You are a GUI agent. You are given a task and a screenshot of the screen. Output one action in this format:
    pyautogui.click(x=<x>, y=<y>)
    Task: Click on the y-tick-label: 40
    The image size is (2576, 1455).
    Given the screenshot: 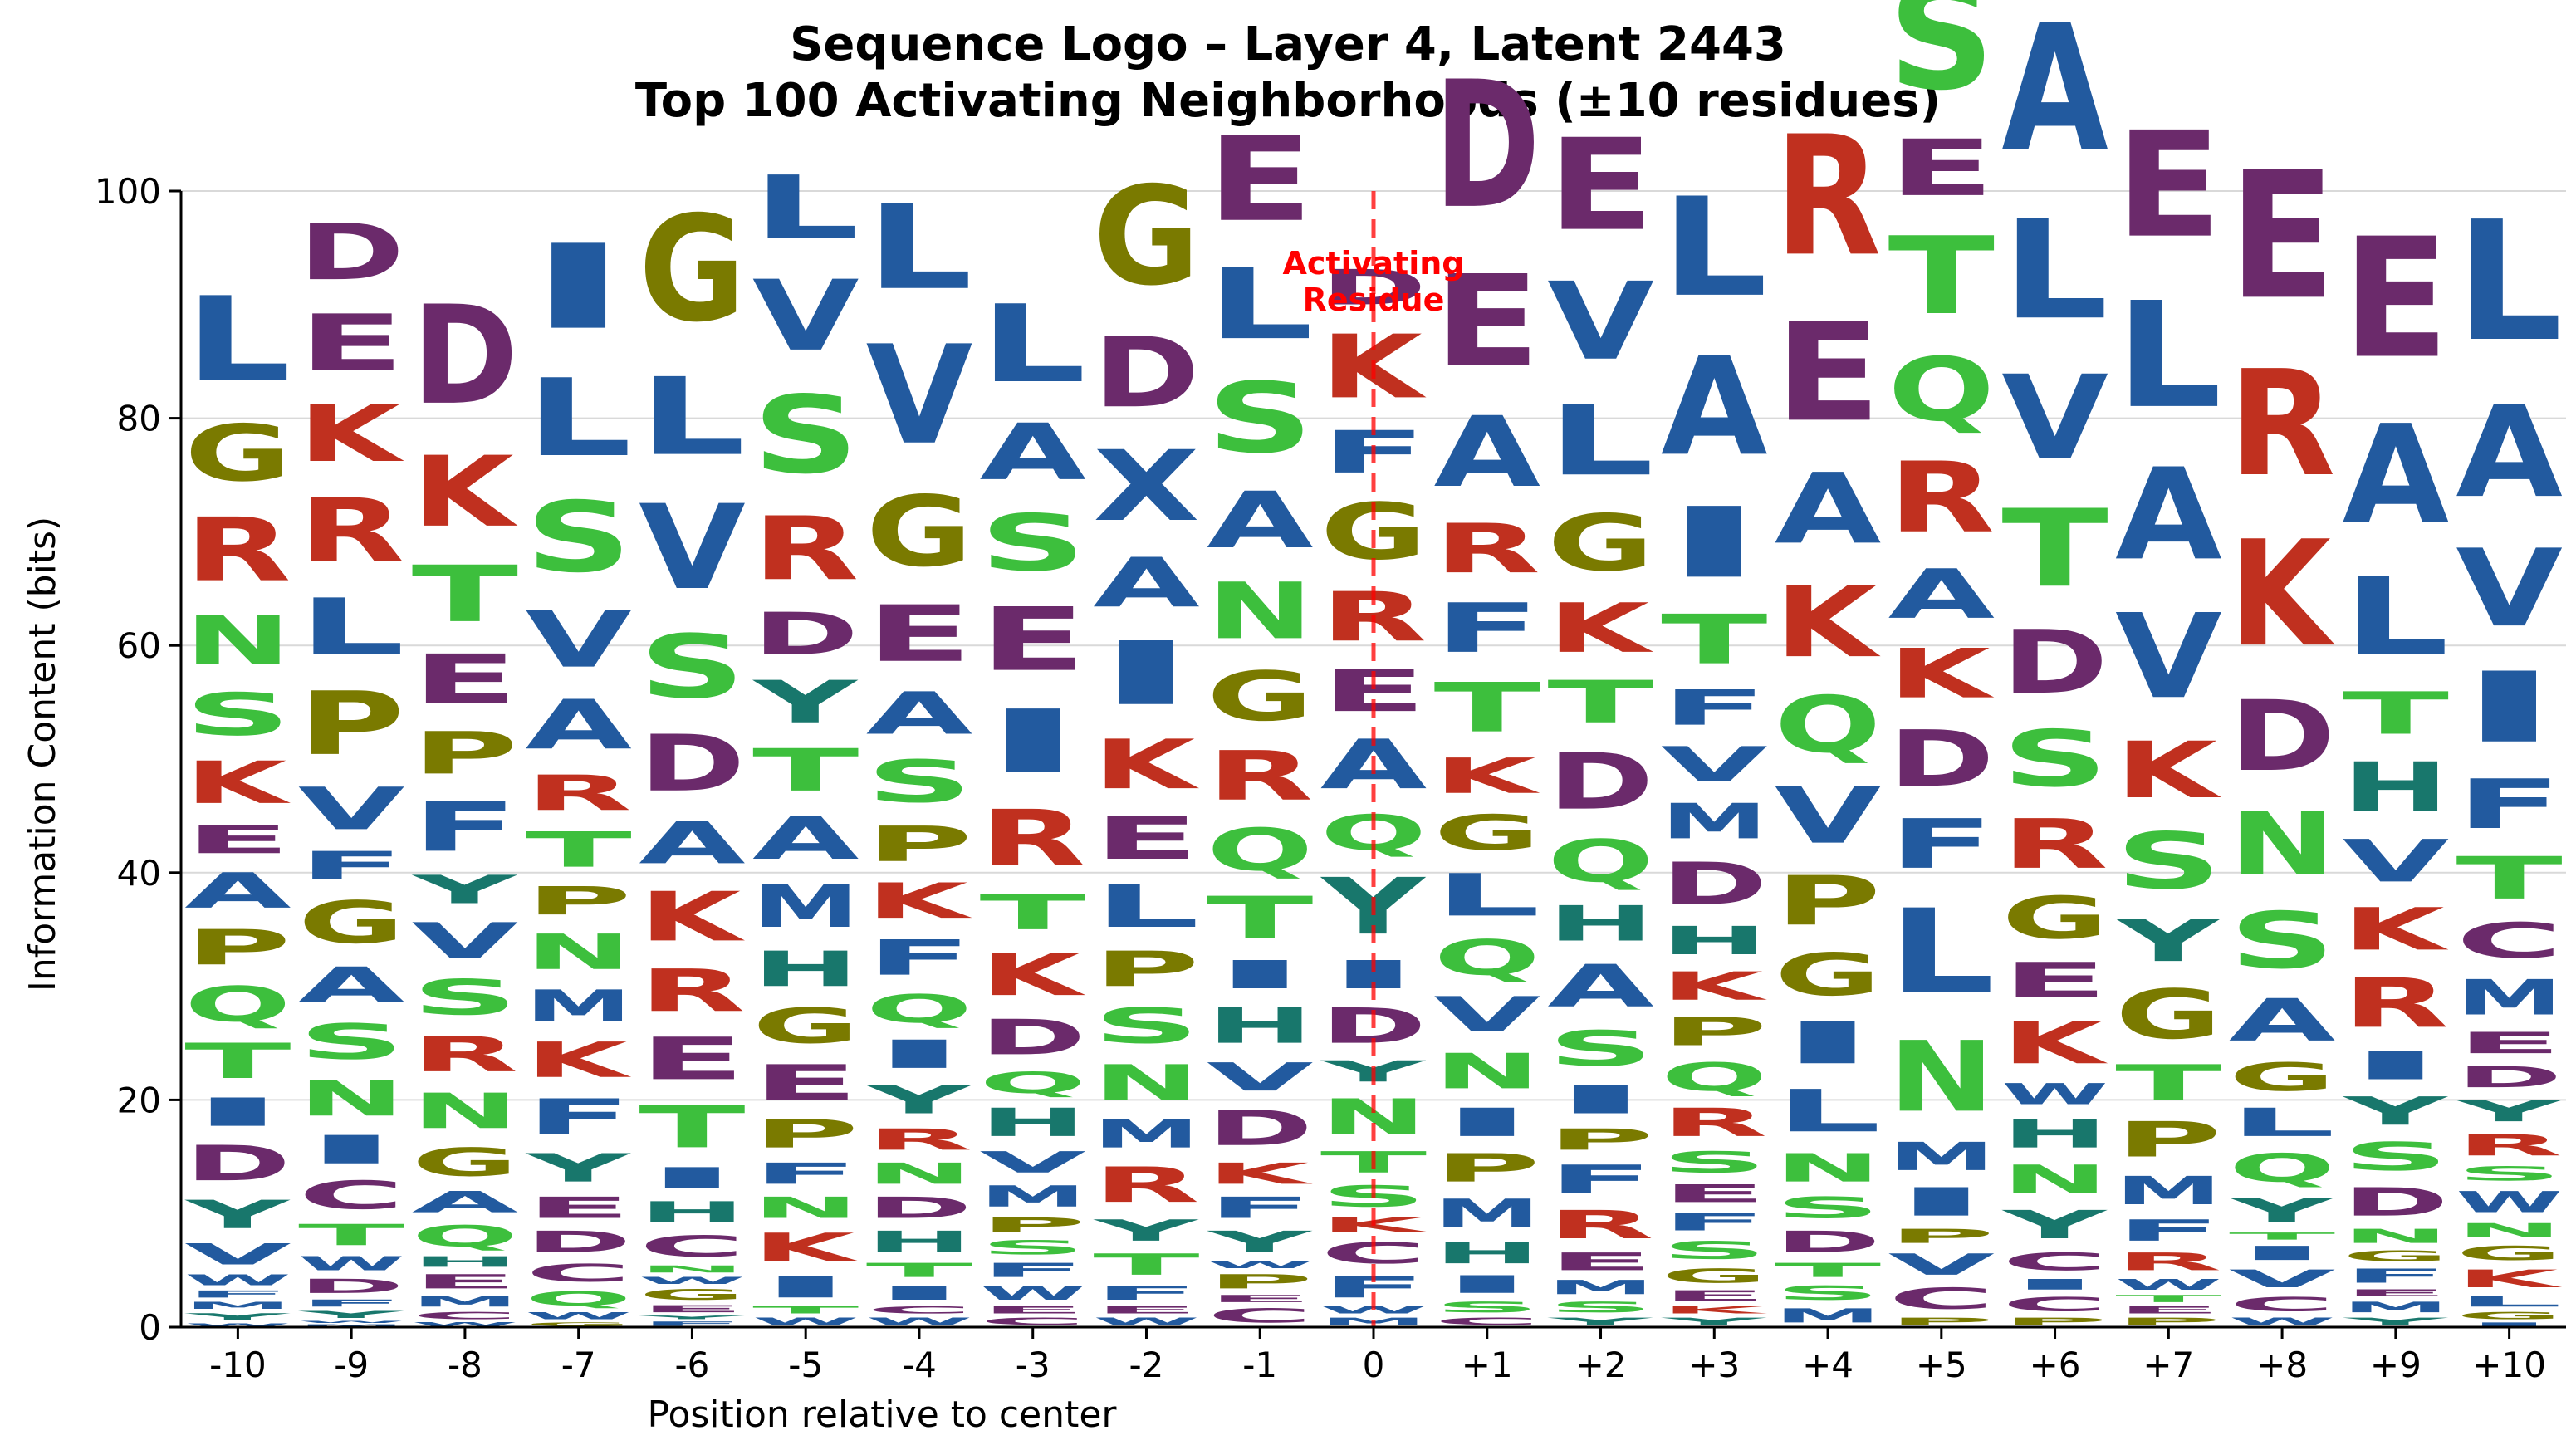 What is the action you would take?
    pyautogui.click(x=139, y=873)
    